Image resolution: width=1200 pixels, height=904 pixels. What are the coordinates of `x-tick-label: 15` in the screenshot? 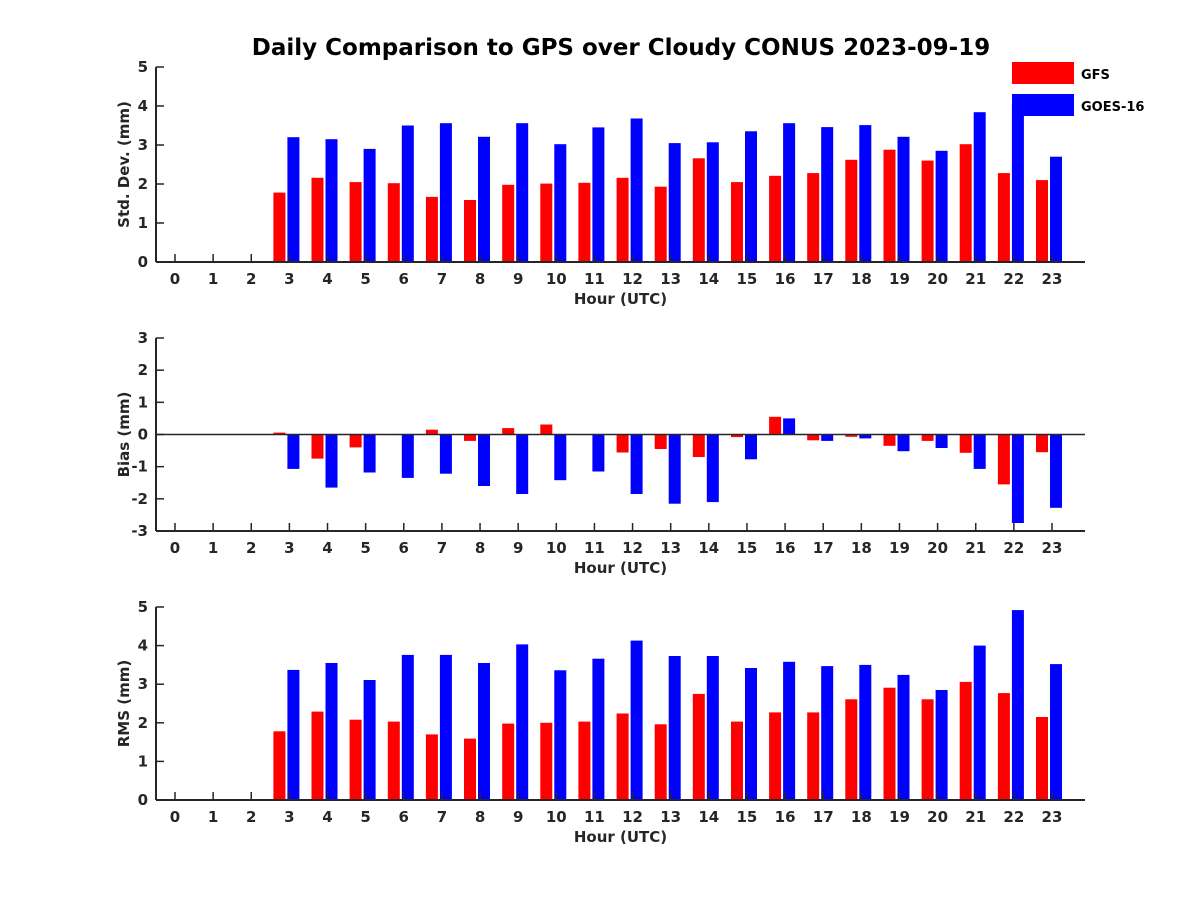 It's located at (747, 279).